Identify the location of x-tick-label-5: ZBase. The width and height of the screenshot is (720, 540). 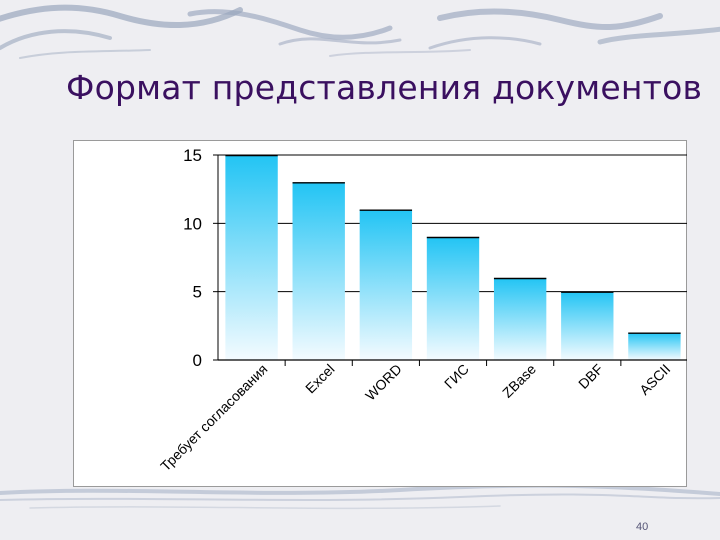
(519, 381).